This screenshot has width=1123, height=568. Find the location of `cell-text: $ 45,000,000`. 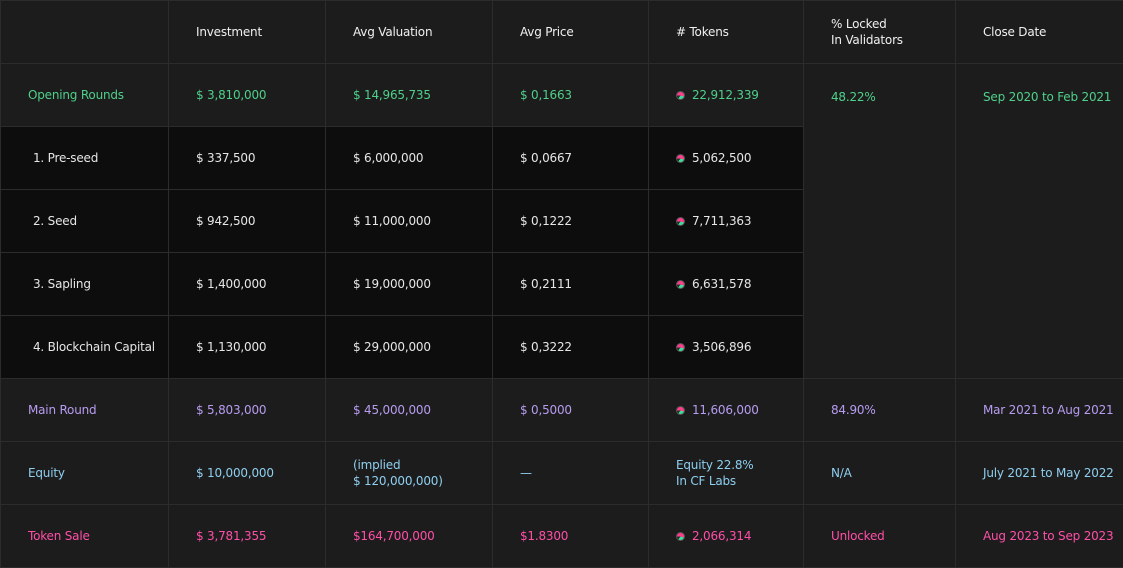

cell-text: $ 45,000,000 is located at coordinates (392, 410).